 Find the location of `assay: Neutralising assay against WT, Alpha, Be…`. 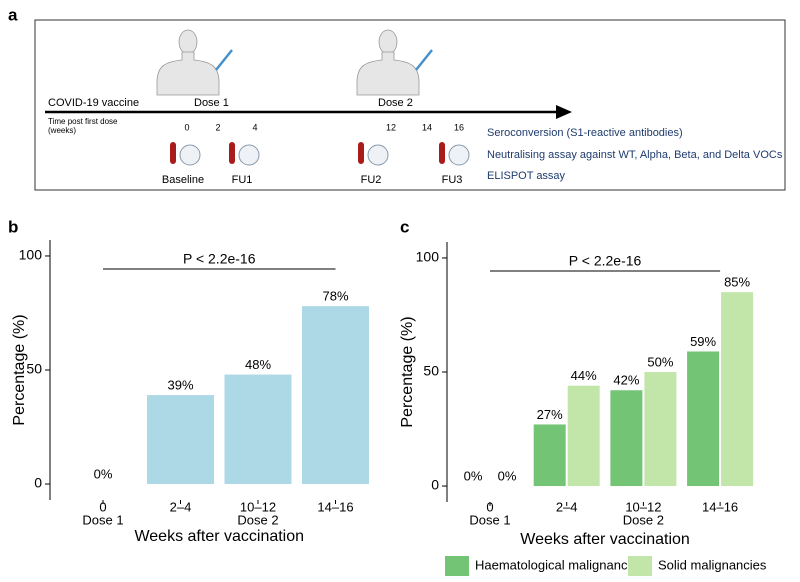

assay: Neutralising assay against WT, Alpha, Be… is located at coordinates (635, 155).